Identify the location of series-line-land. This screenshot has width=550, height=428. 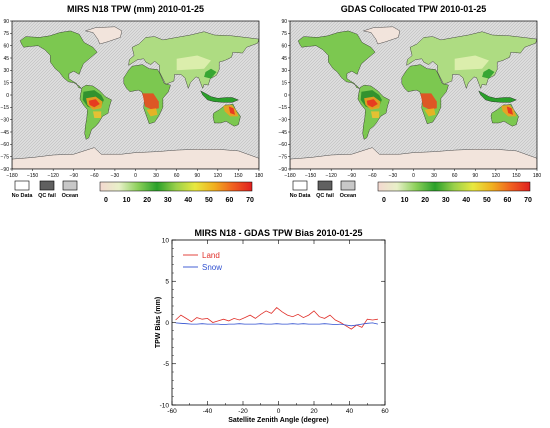
(276, 318).